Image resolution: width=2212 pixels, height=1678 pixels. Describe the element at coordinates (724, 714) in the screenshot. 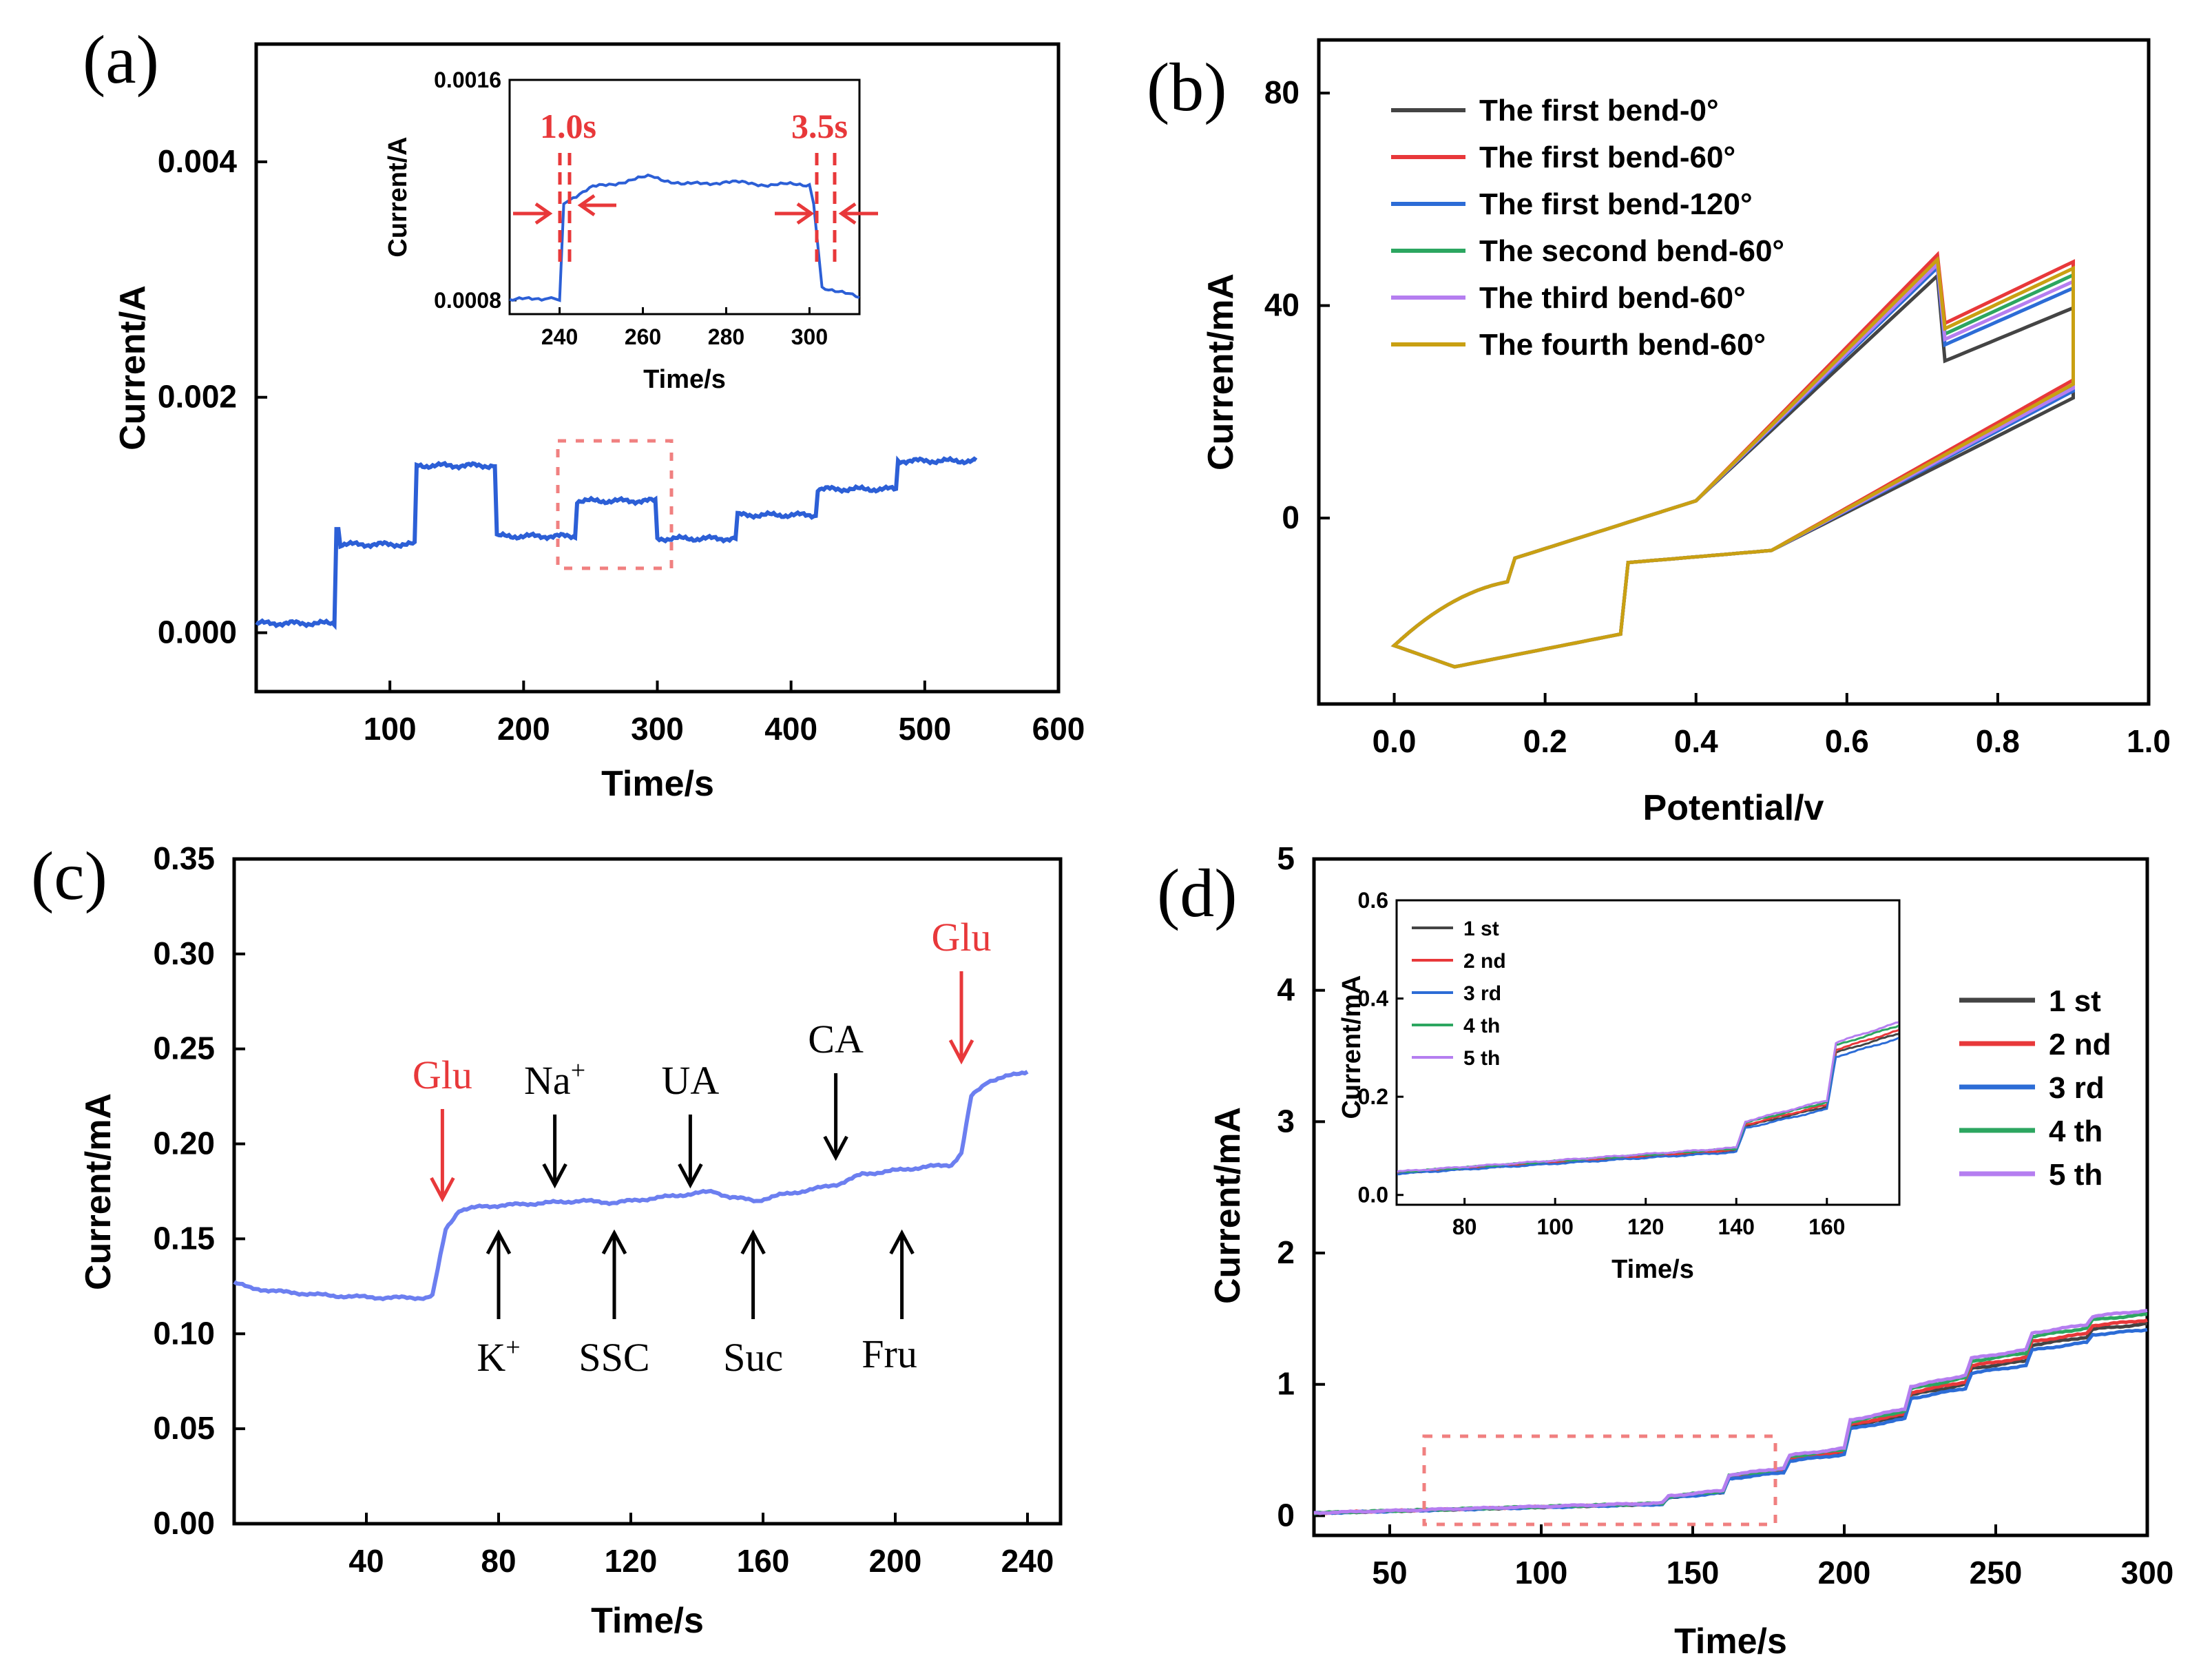

I see `panel-a-x-ticks: 100 200 300 400 500 600` at that location.